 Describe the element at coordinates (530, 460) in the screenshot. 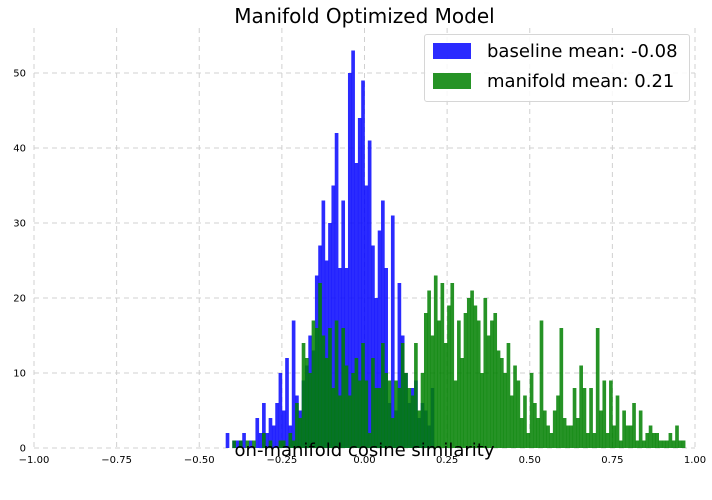

I see `x-tick-label: 0.50` at that location.